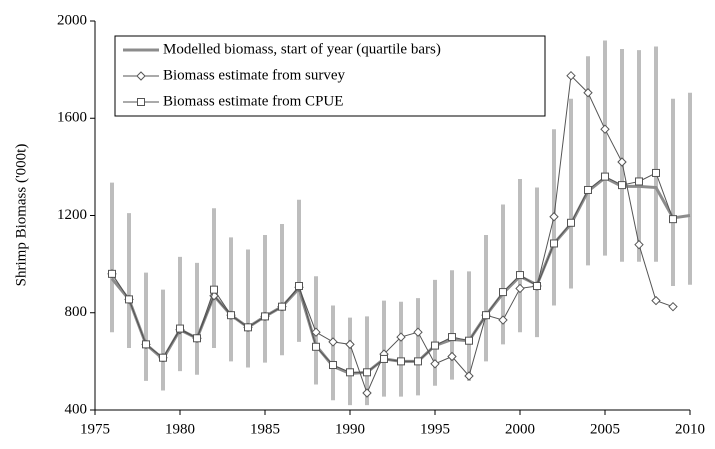 Image resolution: width=715 pixels, height=449 pixels. Describe the element at coordinates (690, 429) in the screenshot. I see `x-tick-label: 2010` at that location.